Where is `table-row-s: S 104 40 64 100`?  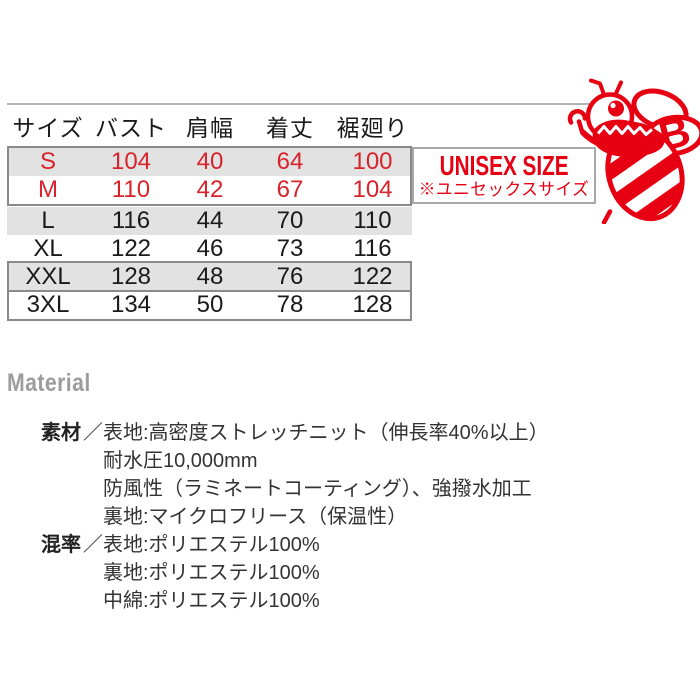
table-row-s: S 104 40 64 100 is located at coordinates (209, 162).